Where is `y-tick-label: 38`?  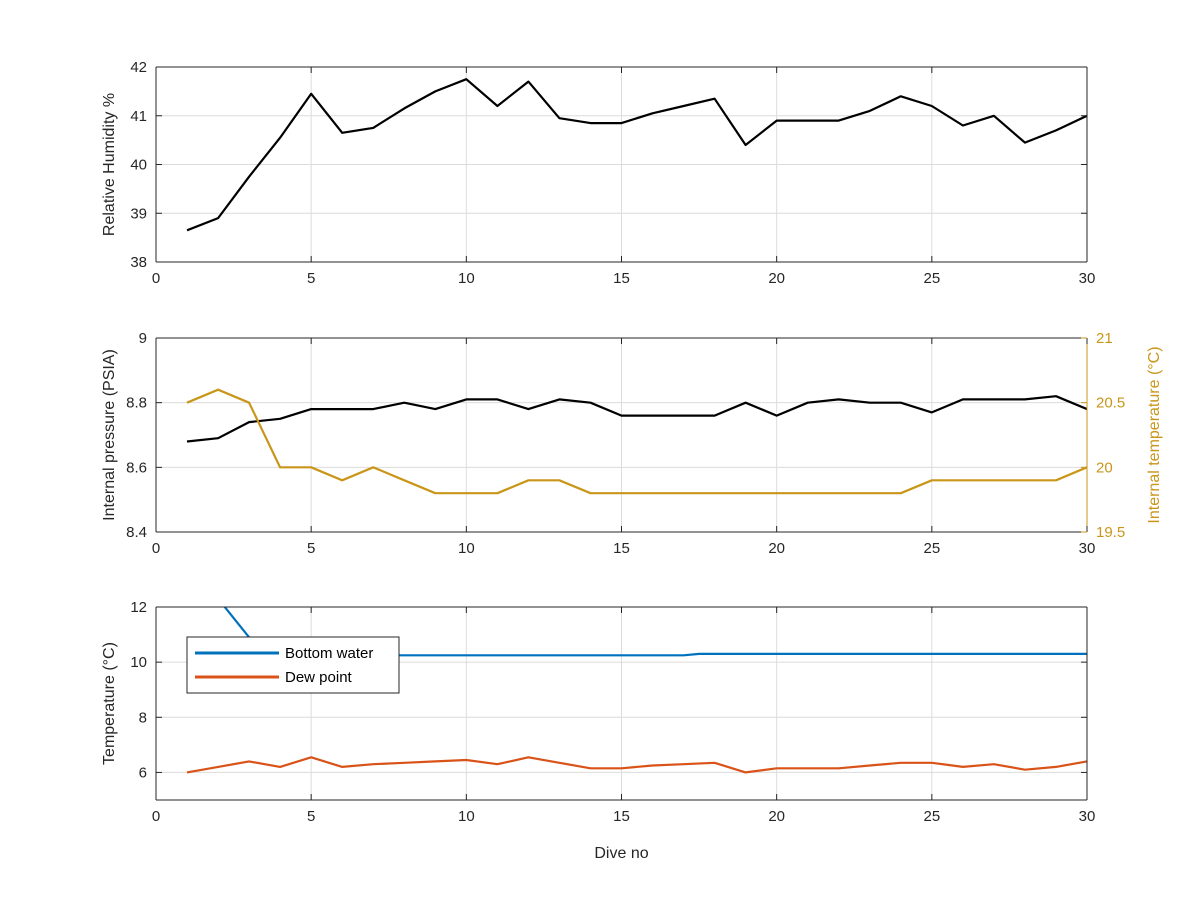
y-tick-label: 38 is located at coordinates (138, 262).